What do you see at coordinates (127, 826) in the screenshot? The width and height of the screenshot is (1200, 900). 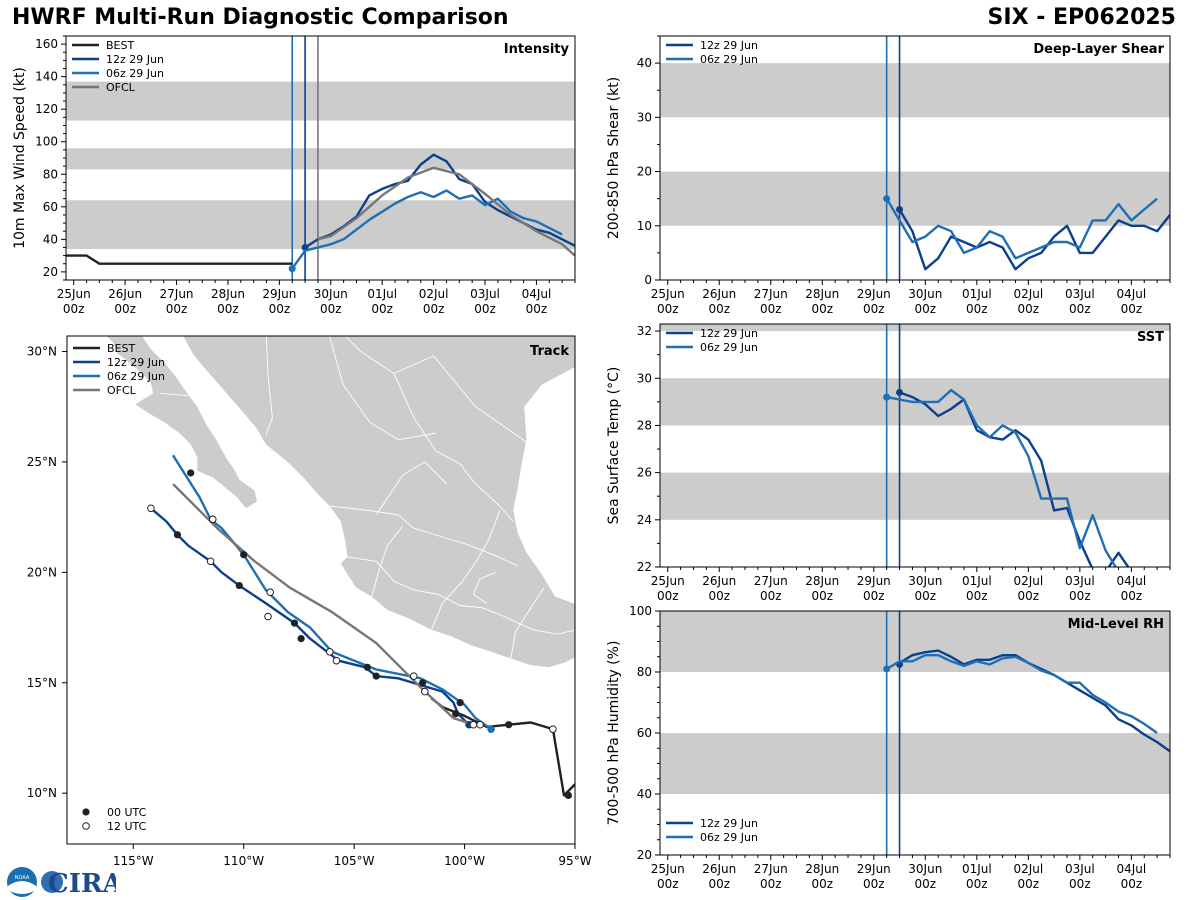 I see `legend-label: 12 UTC` at bounding box center [127, 826].